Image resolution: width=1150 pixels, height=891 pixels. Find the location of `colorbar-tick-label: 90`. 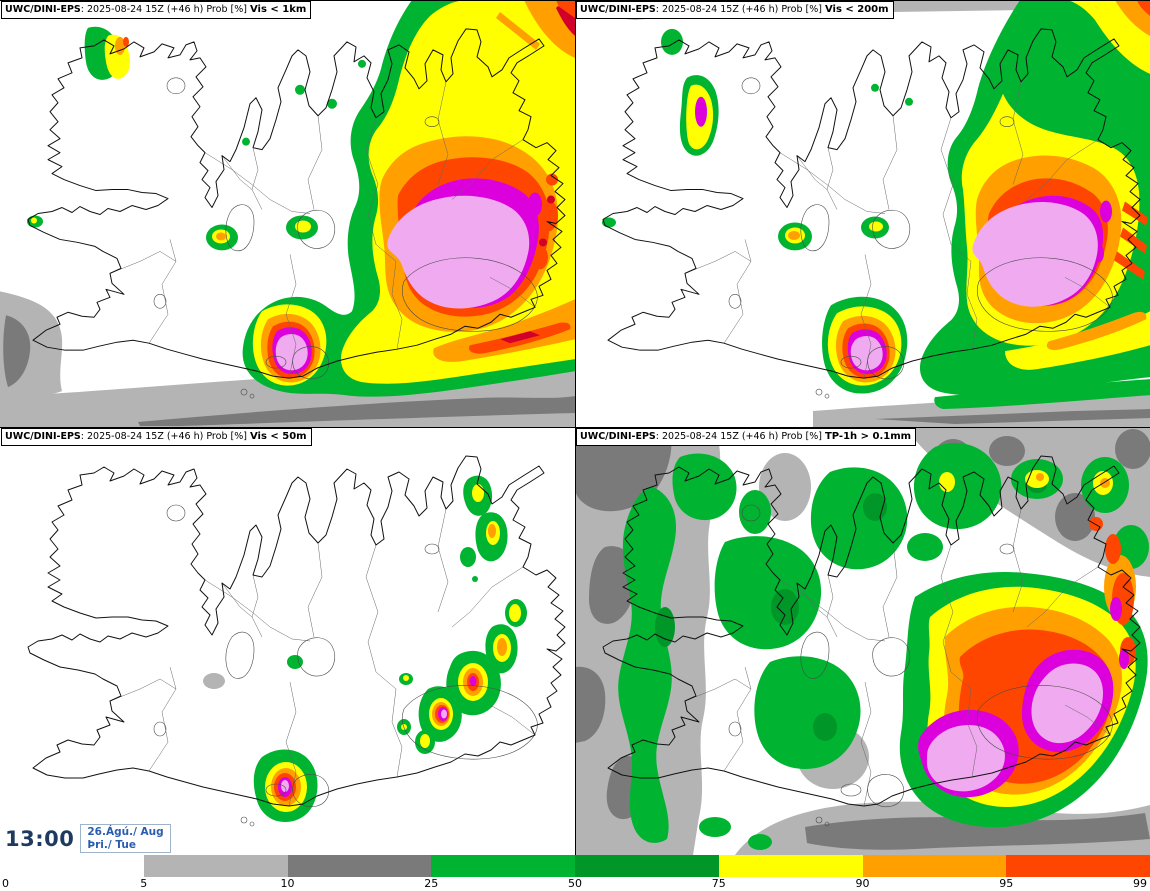

colorbar-tick-label: 90 is located at coordinates (862, 883).